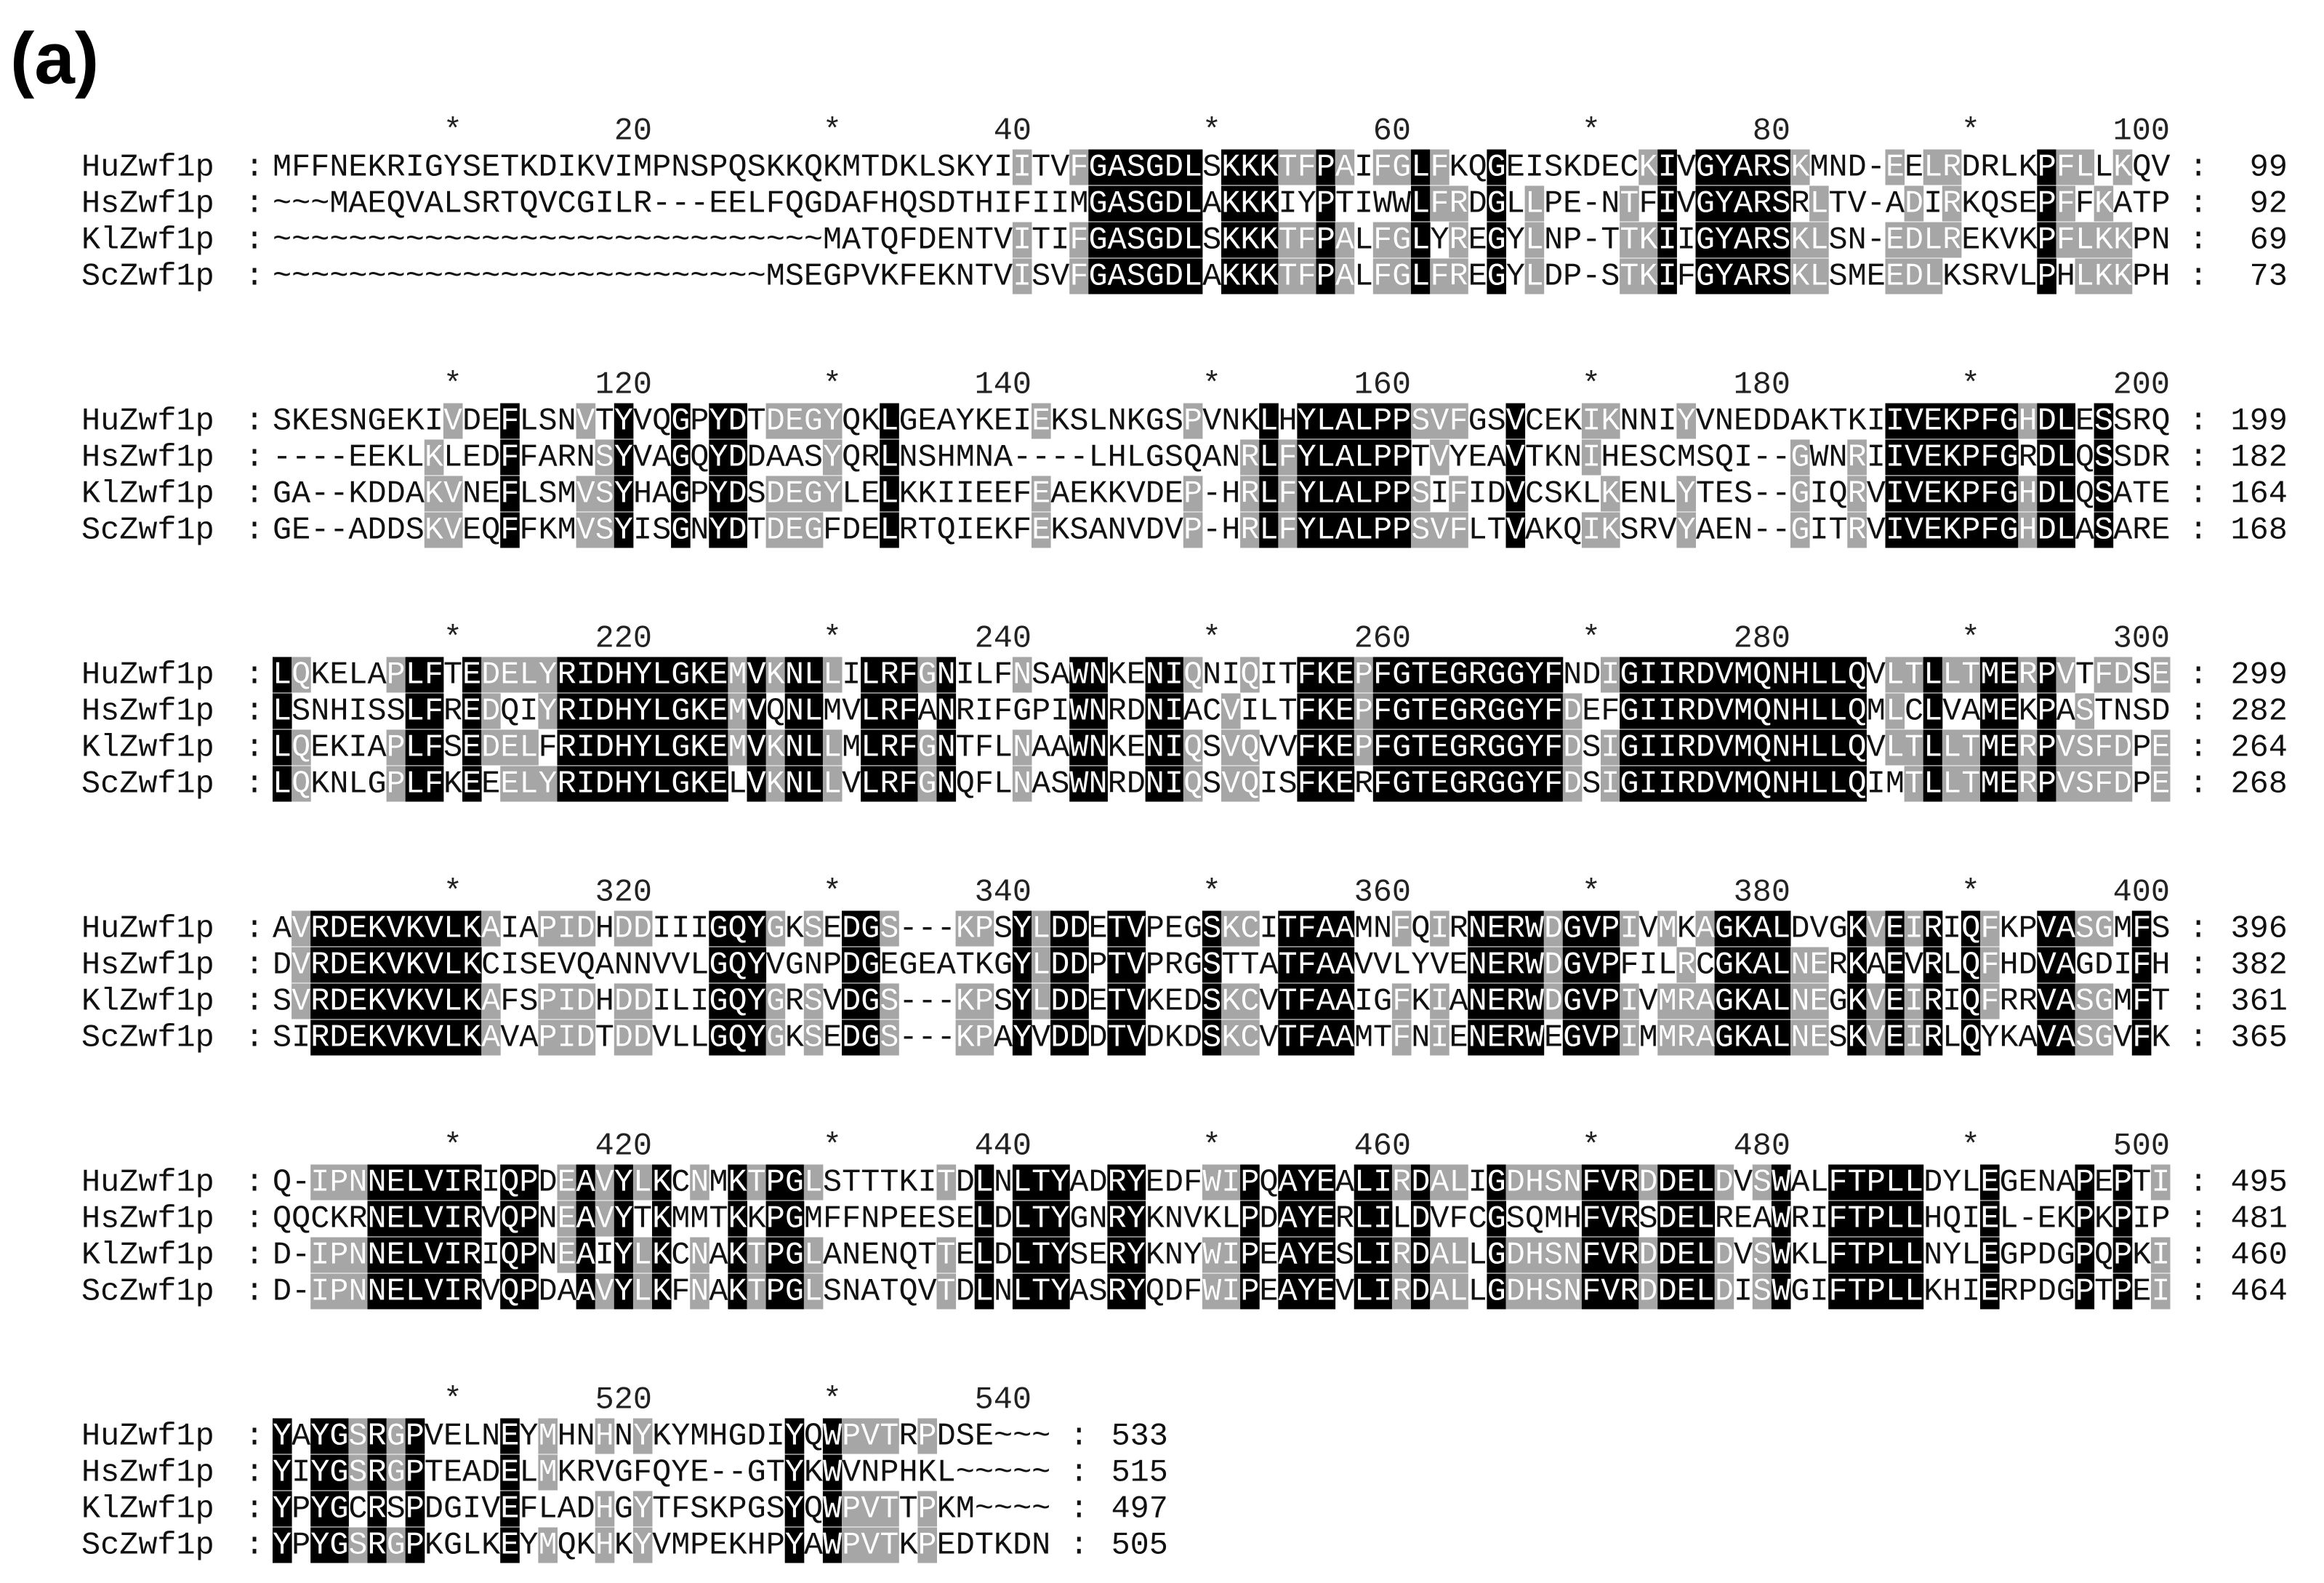 Image resolution: width=2324 pixels, height=1583 pixels. What do you see at coordinates (147, 276) in the screenshot?
I see `sequence-name: ScZwf1p` at bounding box center [147, 276].